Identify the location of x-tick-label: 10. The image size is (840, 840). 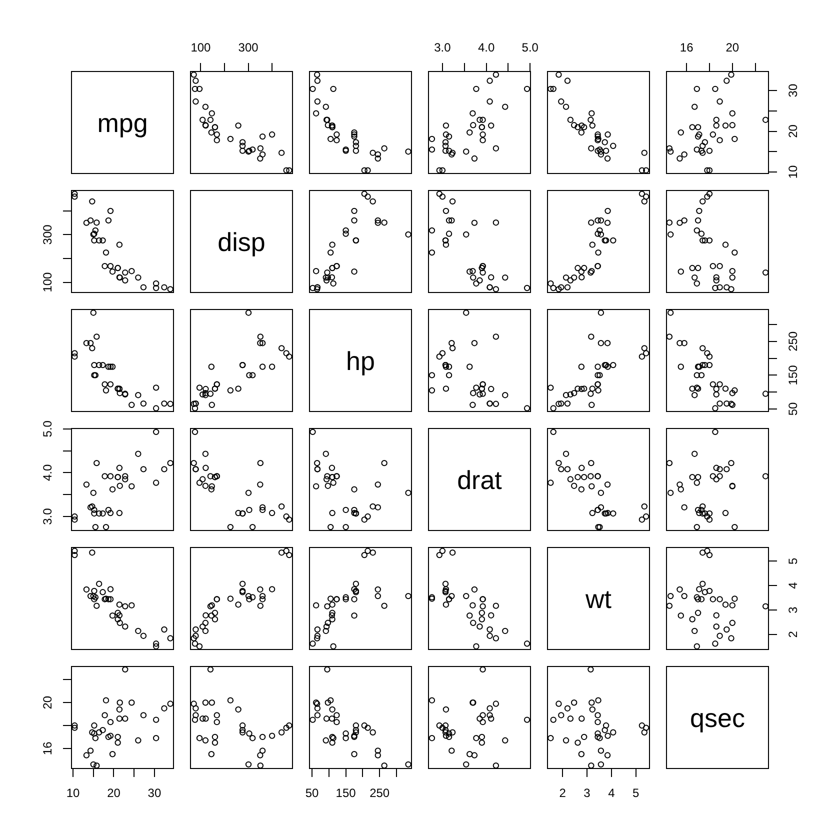
(73, 793).